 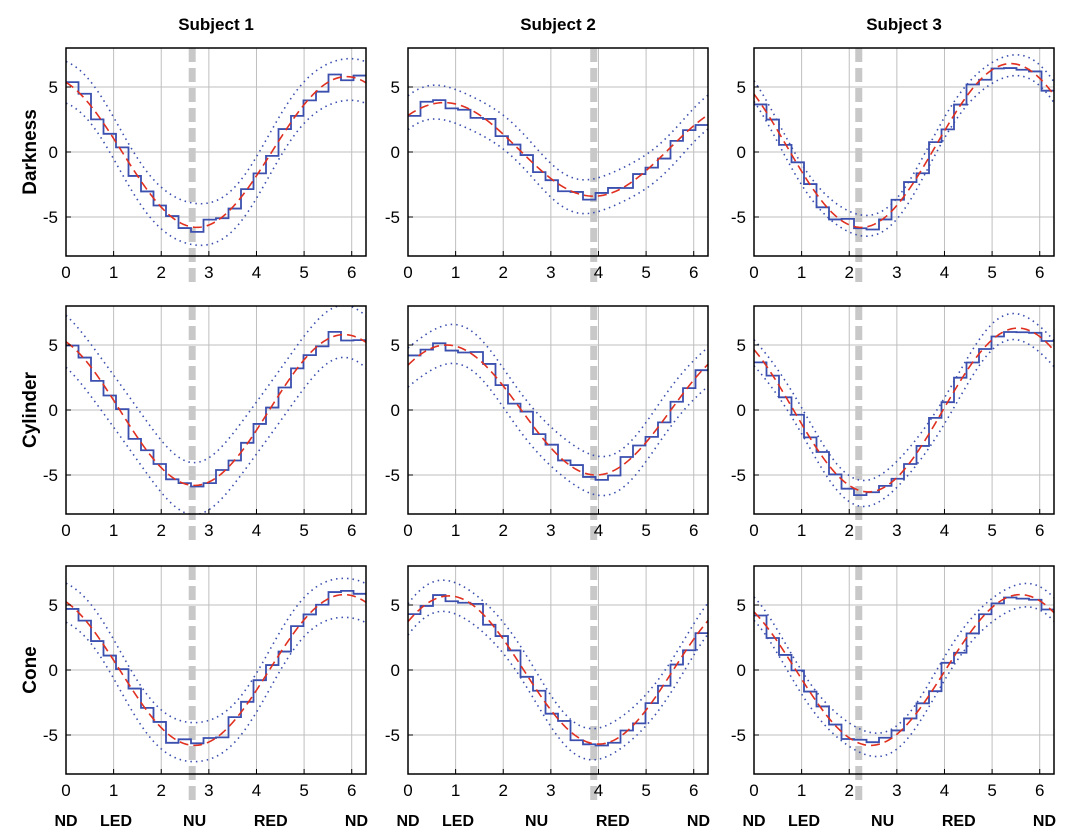 I want to click on column-title: Subject 3, so click(x=904, y=24).